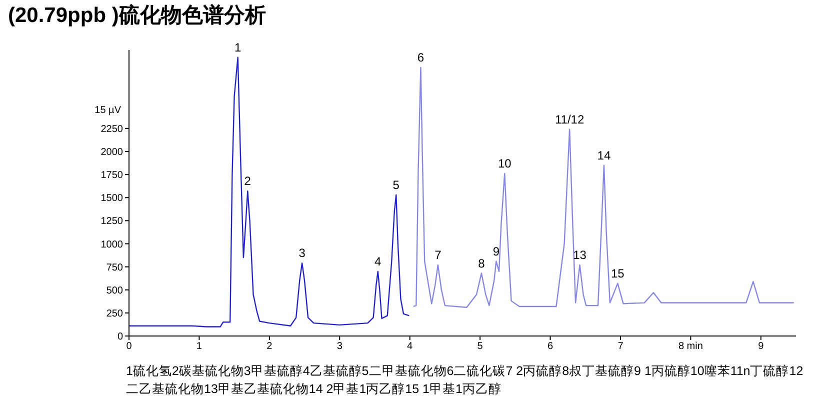 Image resolution: width=831 pixels, height=405 pixels. What do you see at coordinates (115, 314) in the screenshot?
I see `y-tick-label: 250` at bounding box center [115, 314].